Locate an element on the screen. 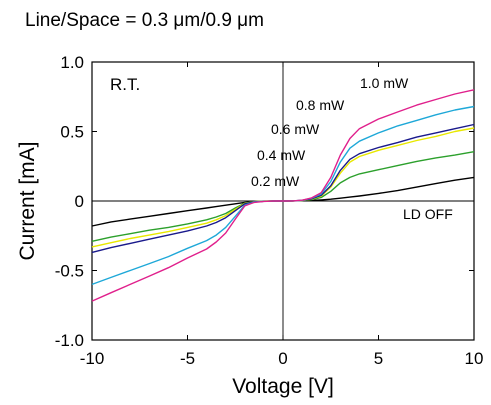 This screenshot has height=405, width=491. y-tick-label: -1.0 is located at coordinates (69, 340).